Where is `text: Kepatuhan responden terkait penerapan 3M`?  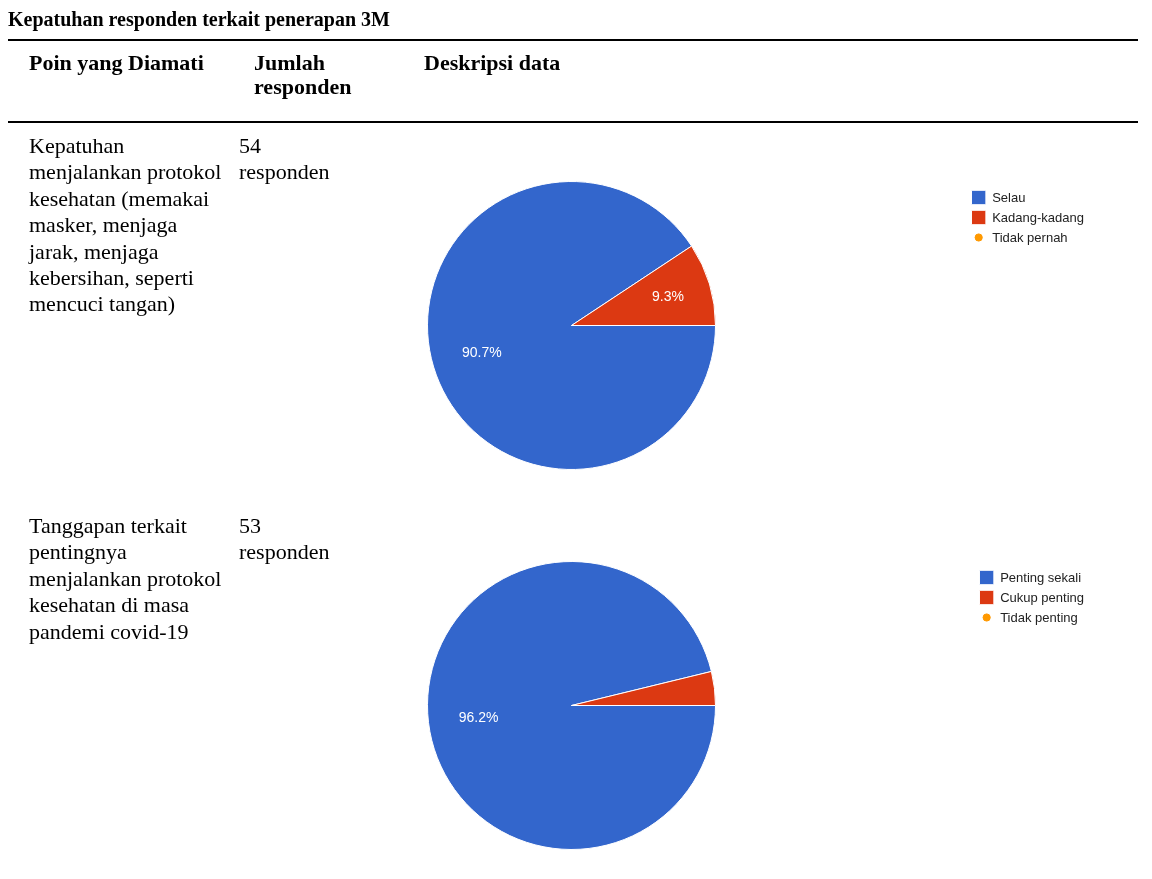
text: Kepatuhan responden terkait penerapan 3M is located at coordinates (199, 20).